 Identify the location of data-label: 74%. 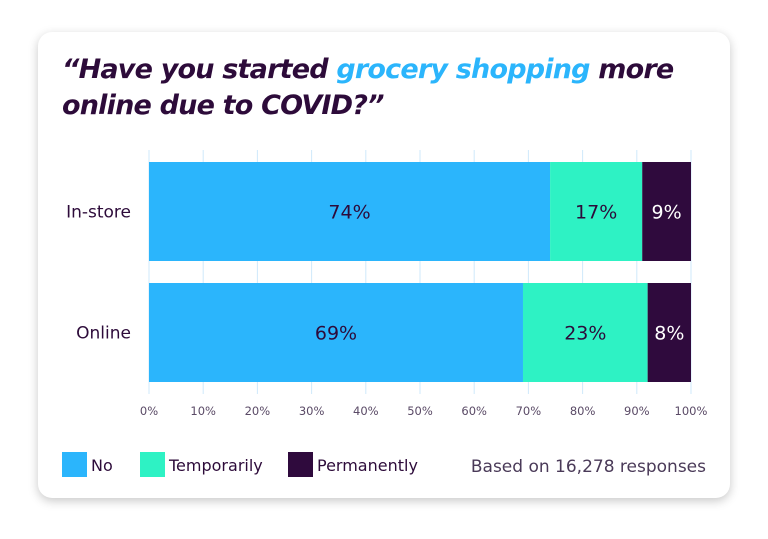
(349, 213).